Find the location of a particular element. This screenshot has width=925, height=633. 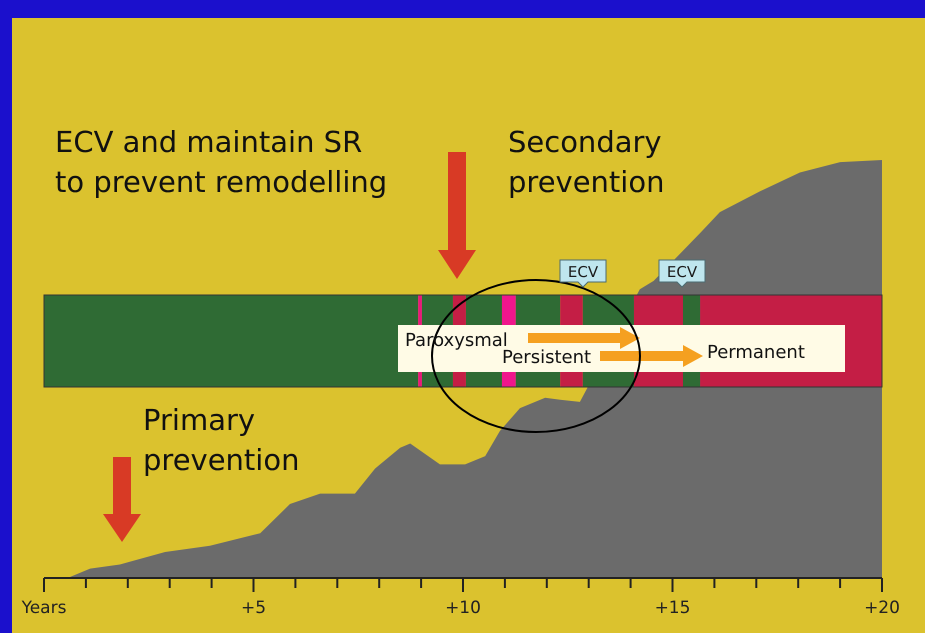

x-tick-label: +10 is located at coordinates (463, 608).